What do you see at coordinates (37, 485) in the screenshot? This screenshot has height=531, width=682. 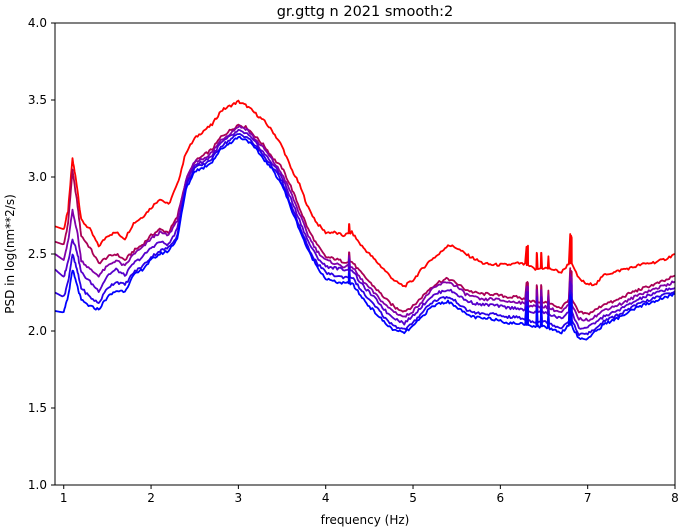 I see `y-tick-label: 1.0` at bounding box center [37, 485].